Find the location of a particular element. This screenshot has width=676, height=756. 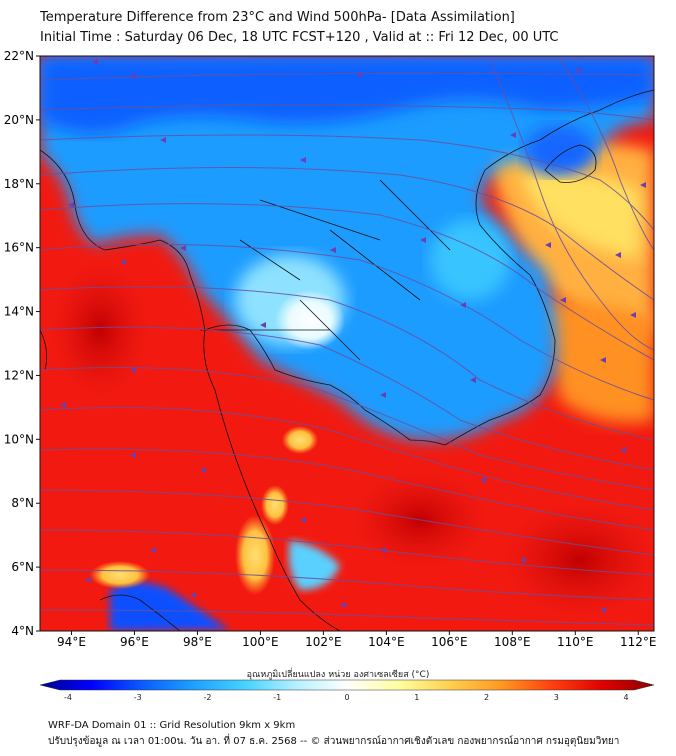

colorbar-bar is located at coordinates (347, 685).